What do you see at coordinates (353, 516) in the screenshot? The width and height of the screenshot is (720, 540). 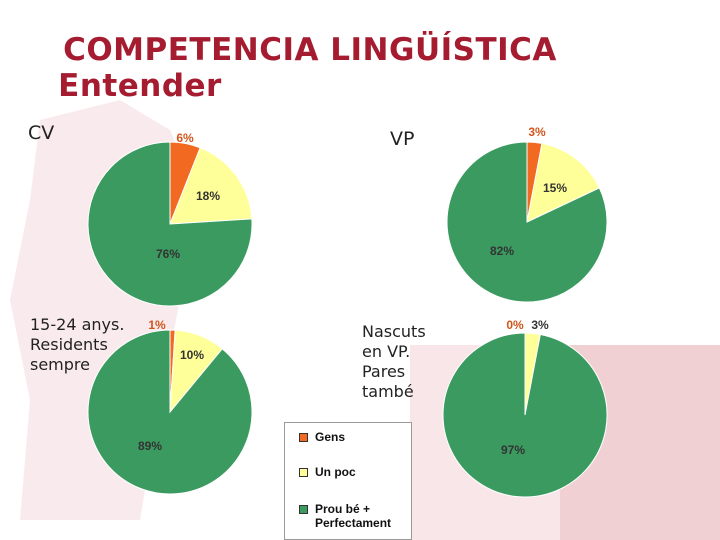 I see `legend-label-prou-be: Prou bé + Perfectament` at bounding box center [353, 516].